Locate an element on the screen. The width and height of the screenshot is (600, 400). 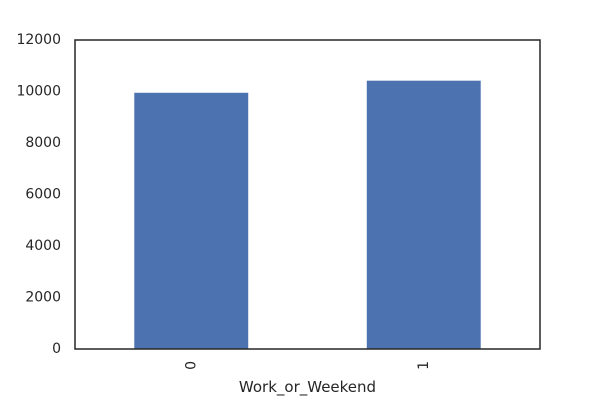
x-tick-label-0: 0 is located at coordinates (191, 365).